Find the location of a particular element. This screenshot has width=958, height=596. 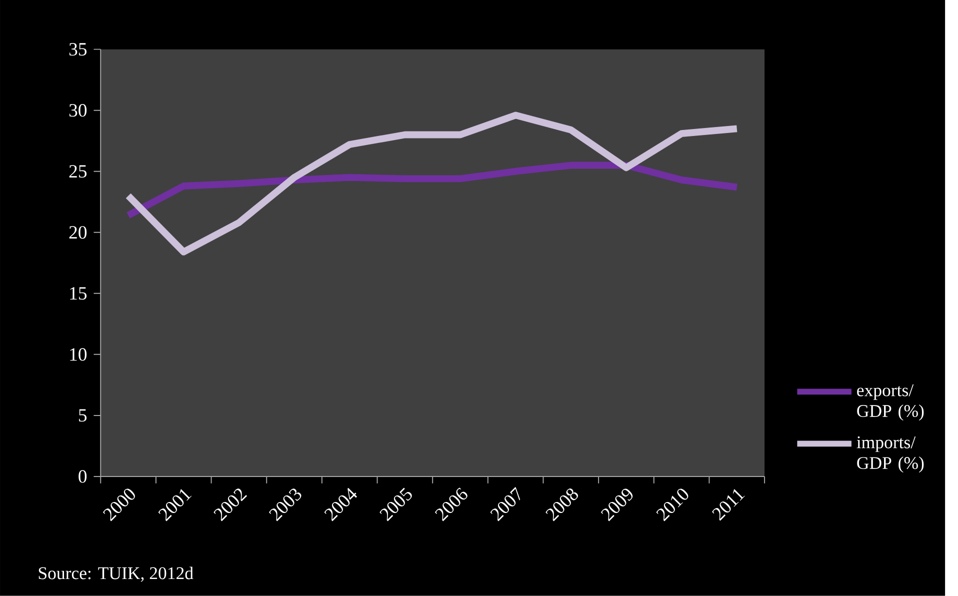

y-tick-label: 30 is located at coordinates (78, 110).